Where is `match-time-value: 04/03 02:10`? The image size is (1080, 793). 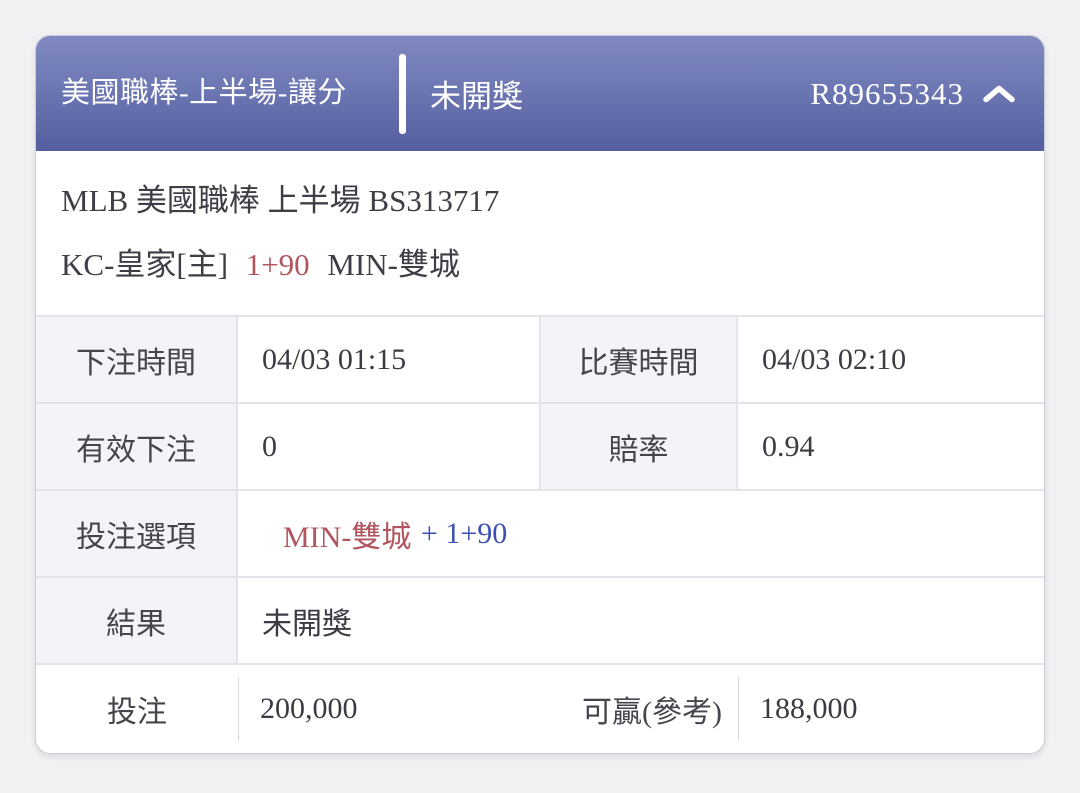 match-time-value: 04/03 02:10 is located at coordinates (834, 359).